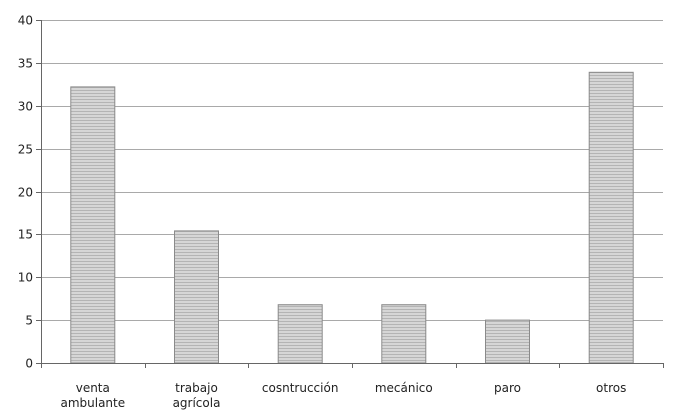 The height and width of the screenshot is (417, 673). I want to click on y-tick-label: 10, so click(25, 278).